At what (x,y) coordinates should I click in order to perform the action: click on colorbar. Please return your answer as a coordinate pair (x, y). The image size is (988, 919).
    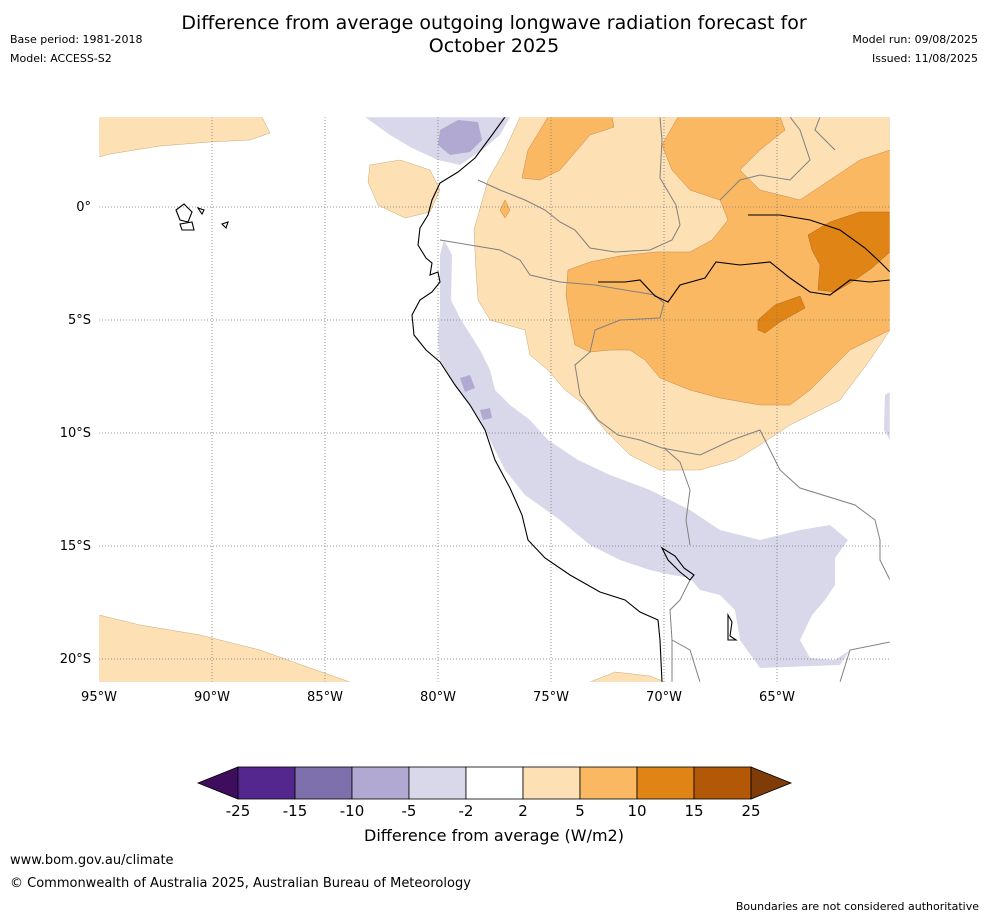
    Looking at the image, I should click on (494, 783).